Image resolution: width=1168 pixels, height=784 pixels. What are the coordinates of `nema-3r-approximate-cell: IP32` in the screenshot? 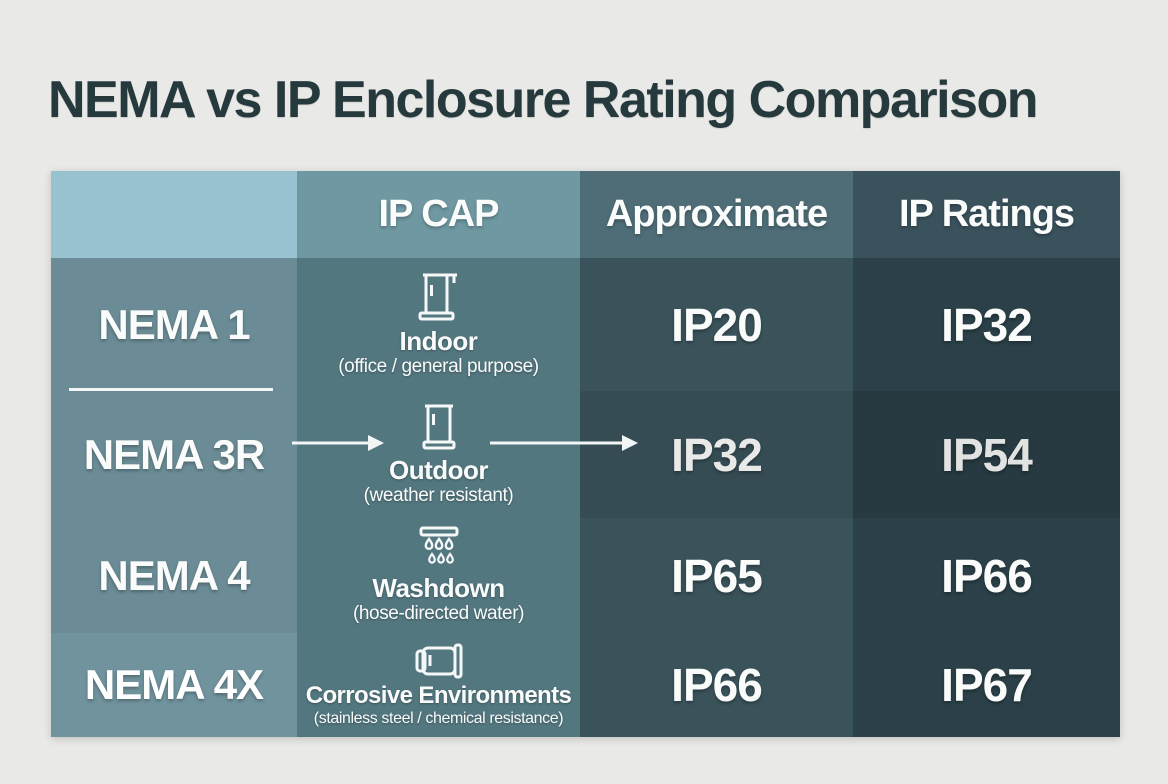 It's located at (716, 454).